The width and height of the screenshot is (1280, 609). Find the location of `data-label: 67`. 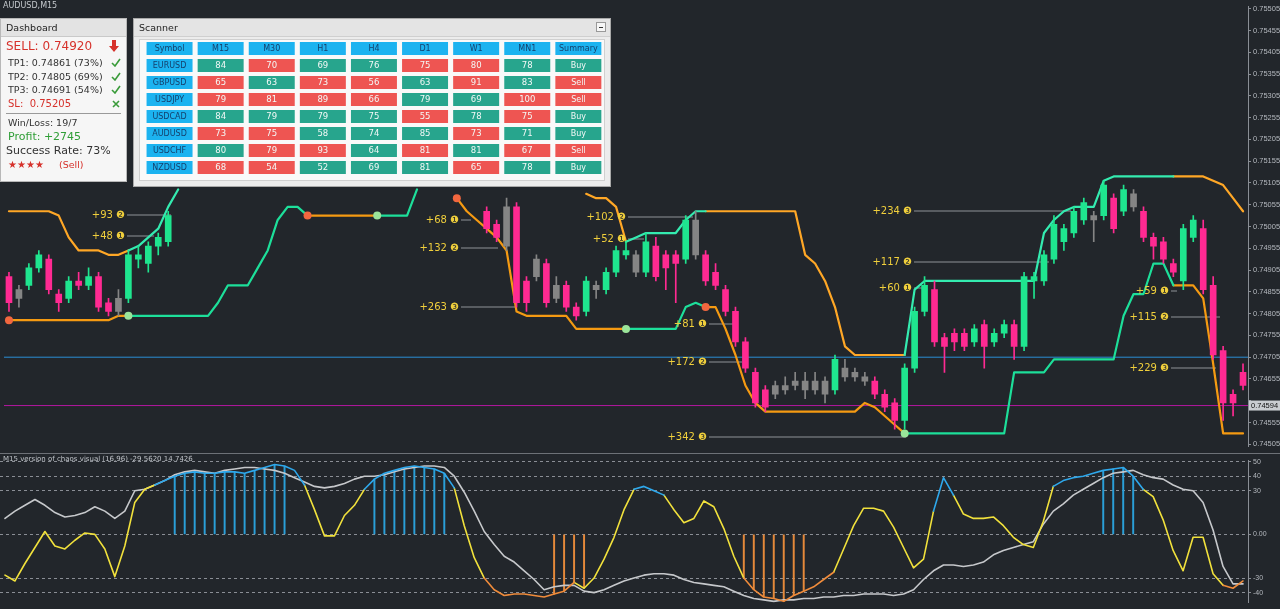

data-label: 67 is located at coordinates (527, 150).